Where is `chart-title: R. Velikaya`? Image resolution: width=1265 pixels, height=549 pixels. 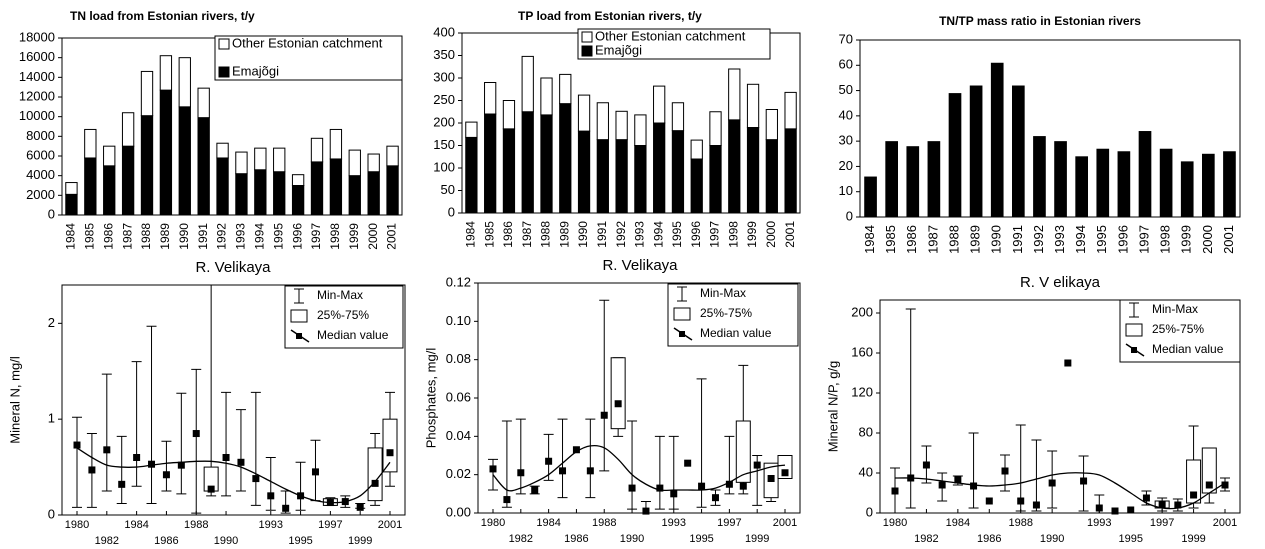 chart-title: R. Velikaya is located at coordinates (233, 267).